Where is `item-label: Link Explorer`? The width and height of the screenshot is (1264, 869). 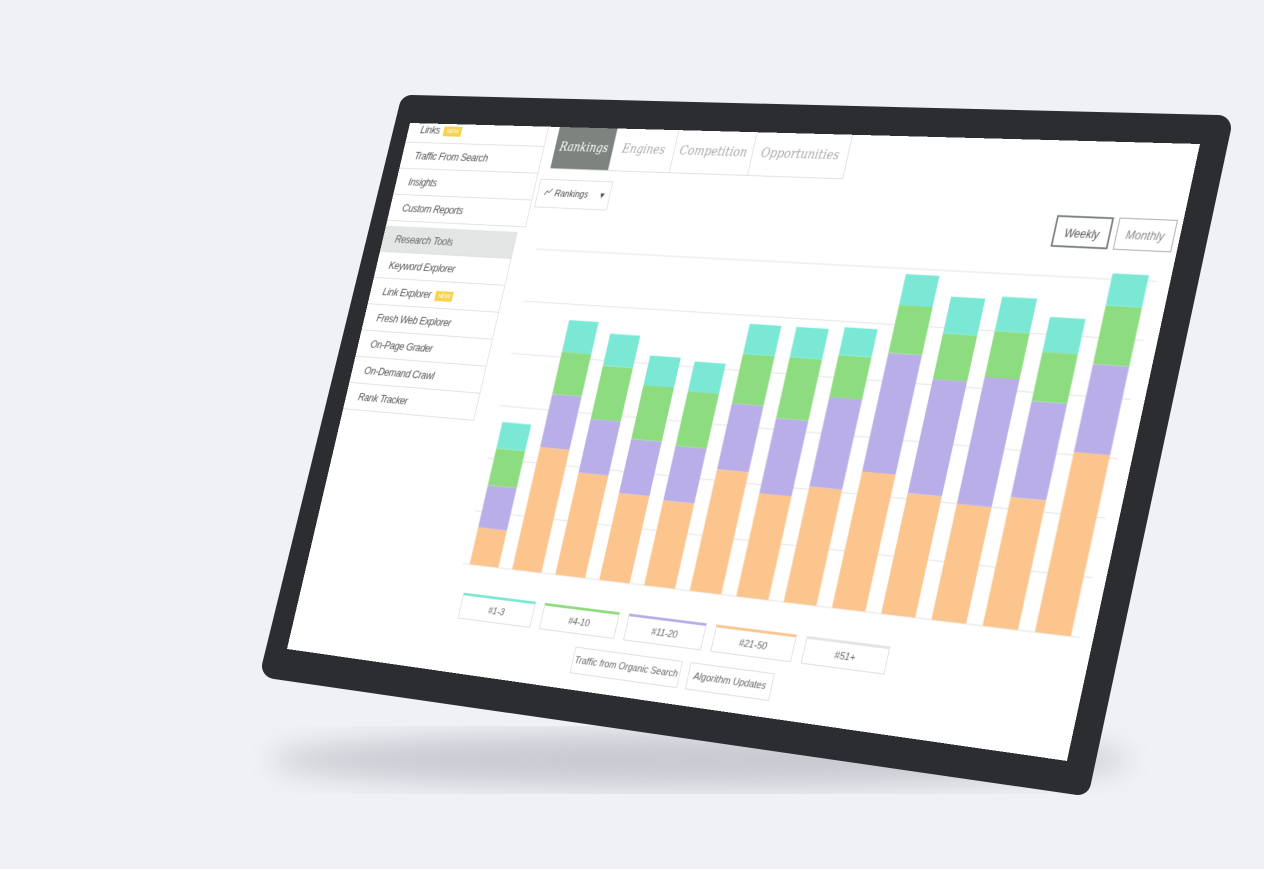 item-label: Link Explorer is located at coordinates (407, 292).